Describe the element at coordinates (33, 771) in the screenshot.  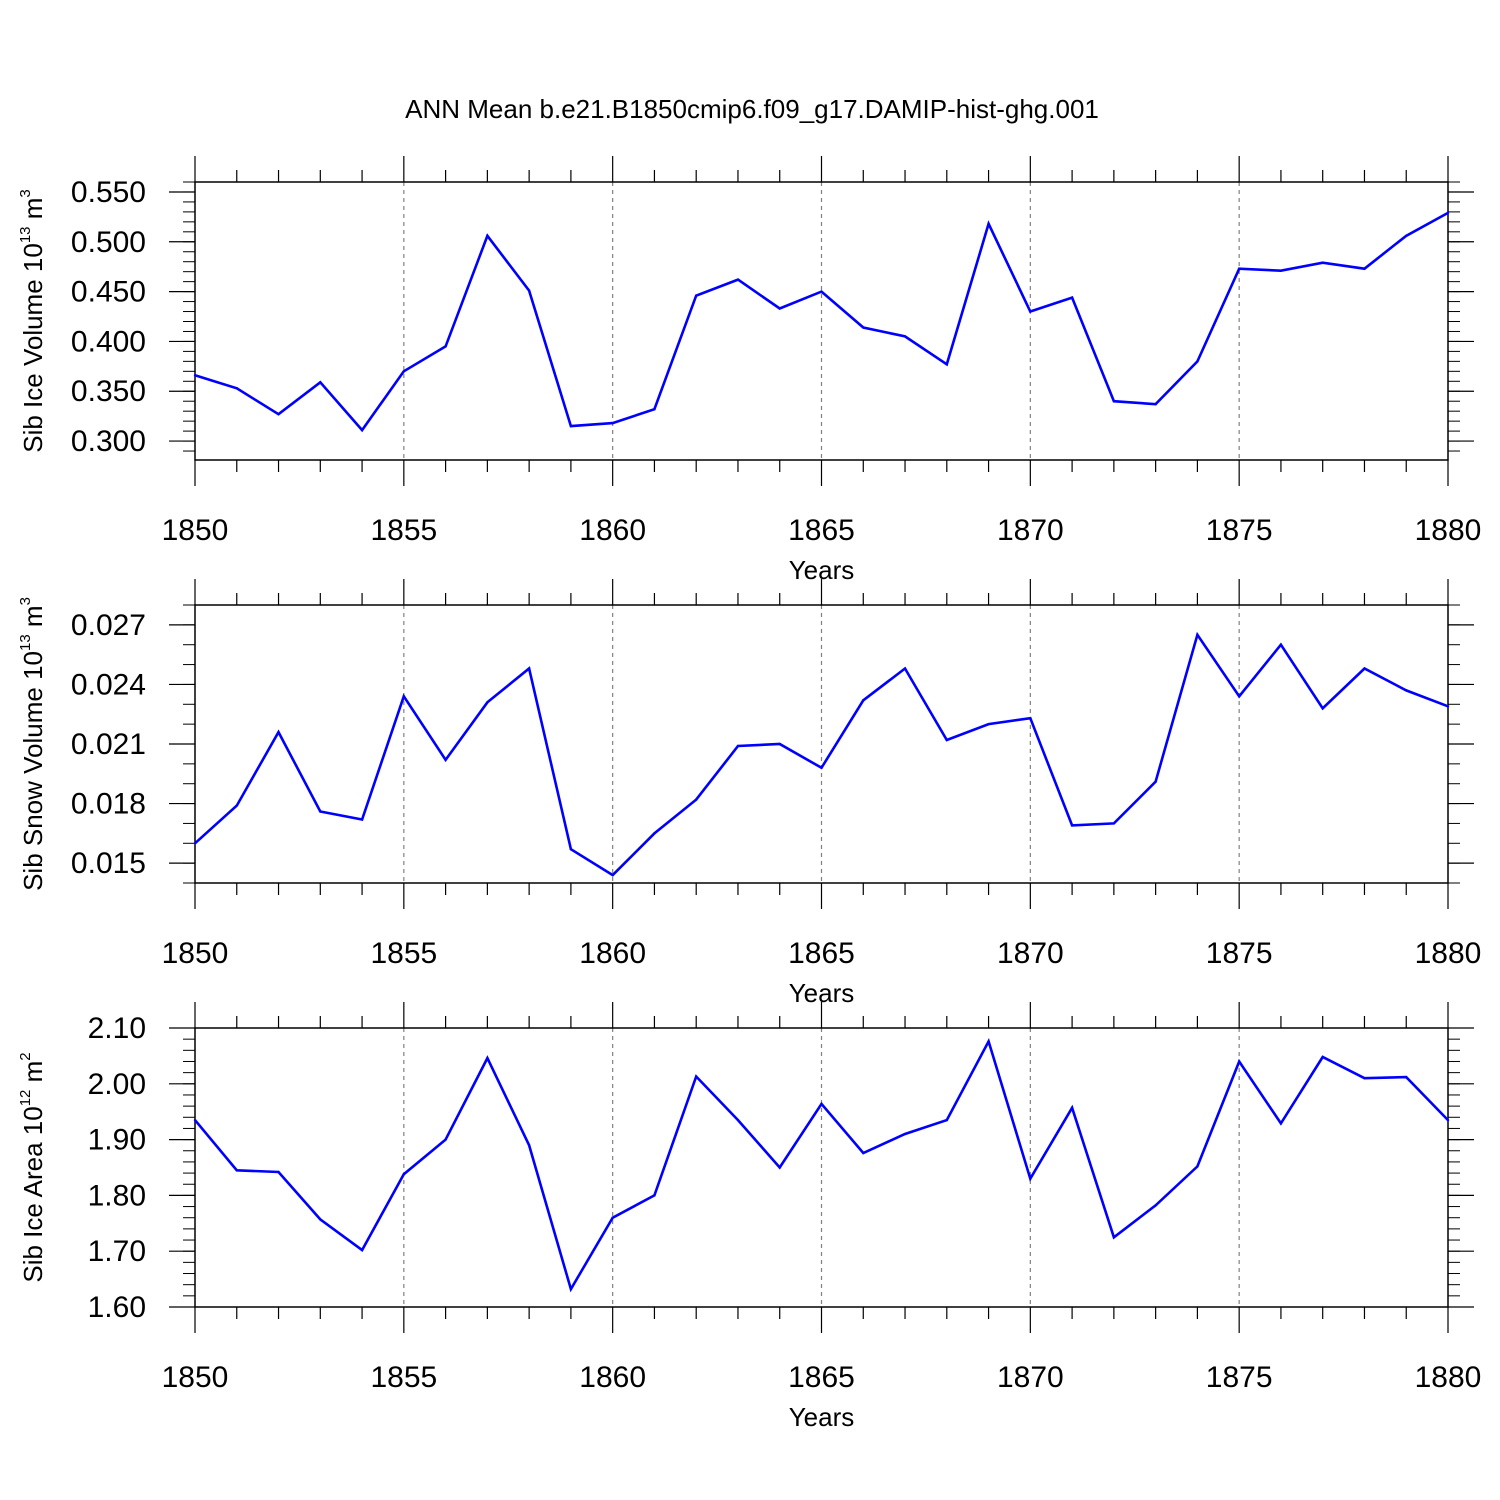
I see `y-axis-label-text: Sib Snow Volume 10` at that location.